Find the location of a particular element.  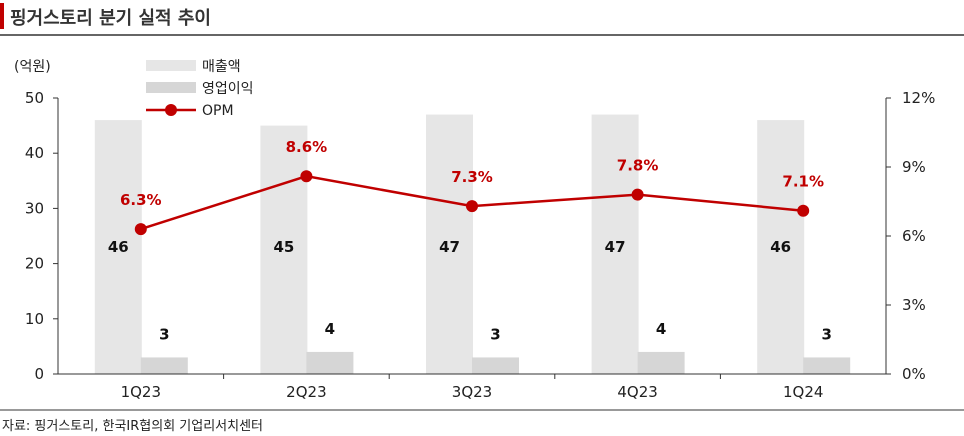

y-tick-label: 0 is located at coordinates (39, 374).